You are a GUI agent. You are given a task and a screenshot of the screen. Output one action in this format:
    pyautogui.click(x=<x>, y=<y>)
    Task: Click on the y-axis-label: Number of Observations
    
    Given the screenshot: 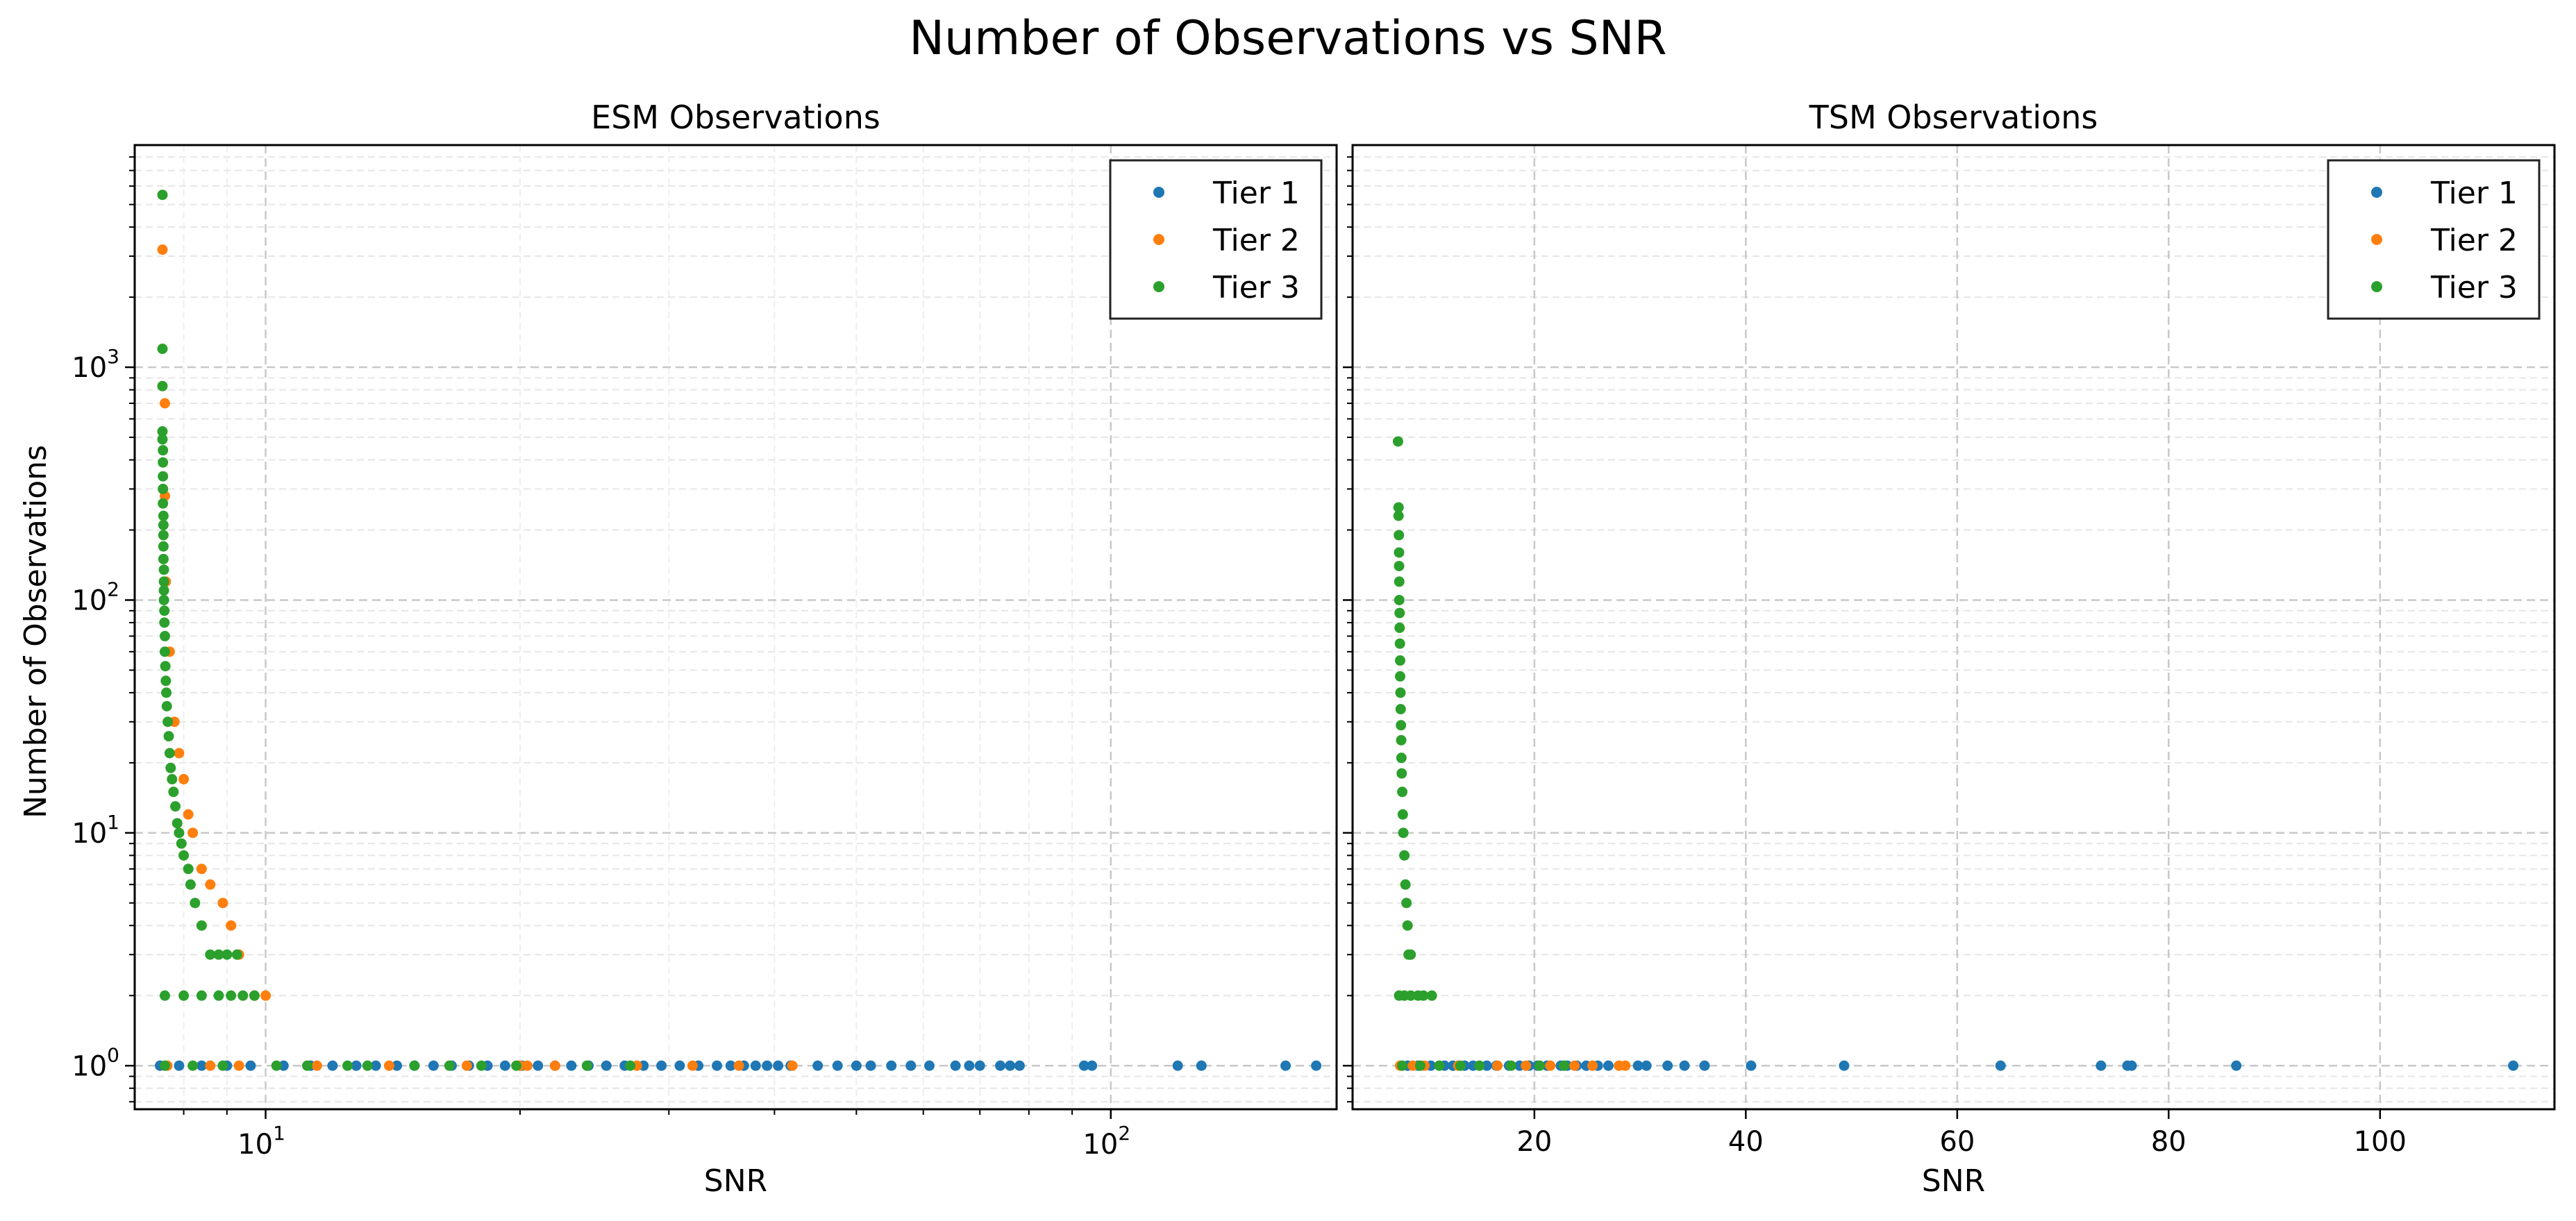 What is the action you would take?
    pyautogui.click(x=35, y=631)
    